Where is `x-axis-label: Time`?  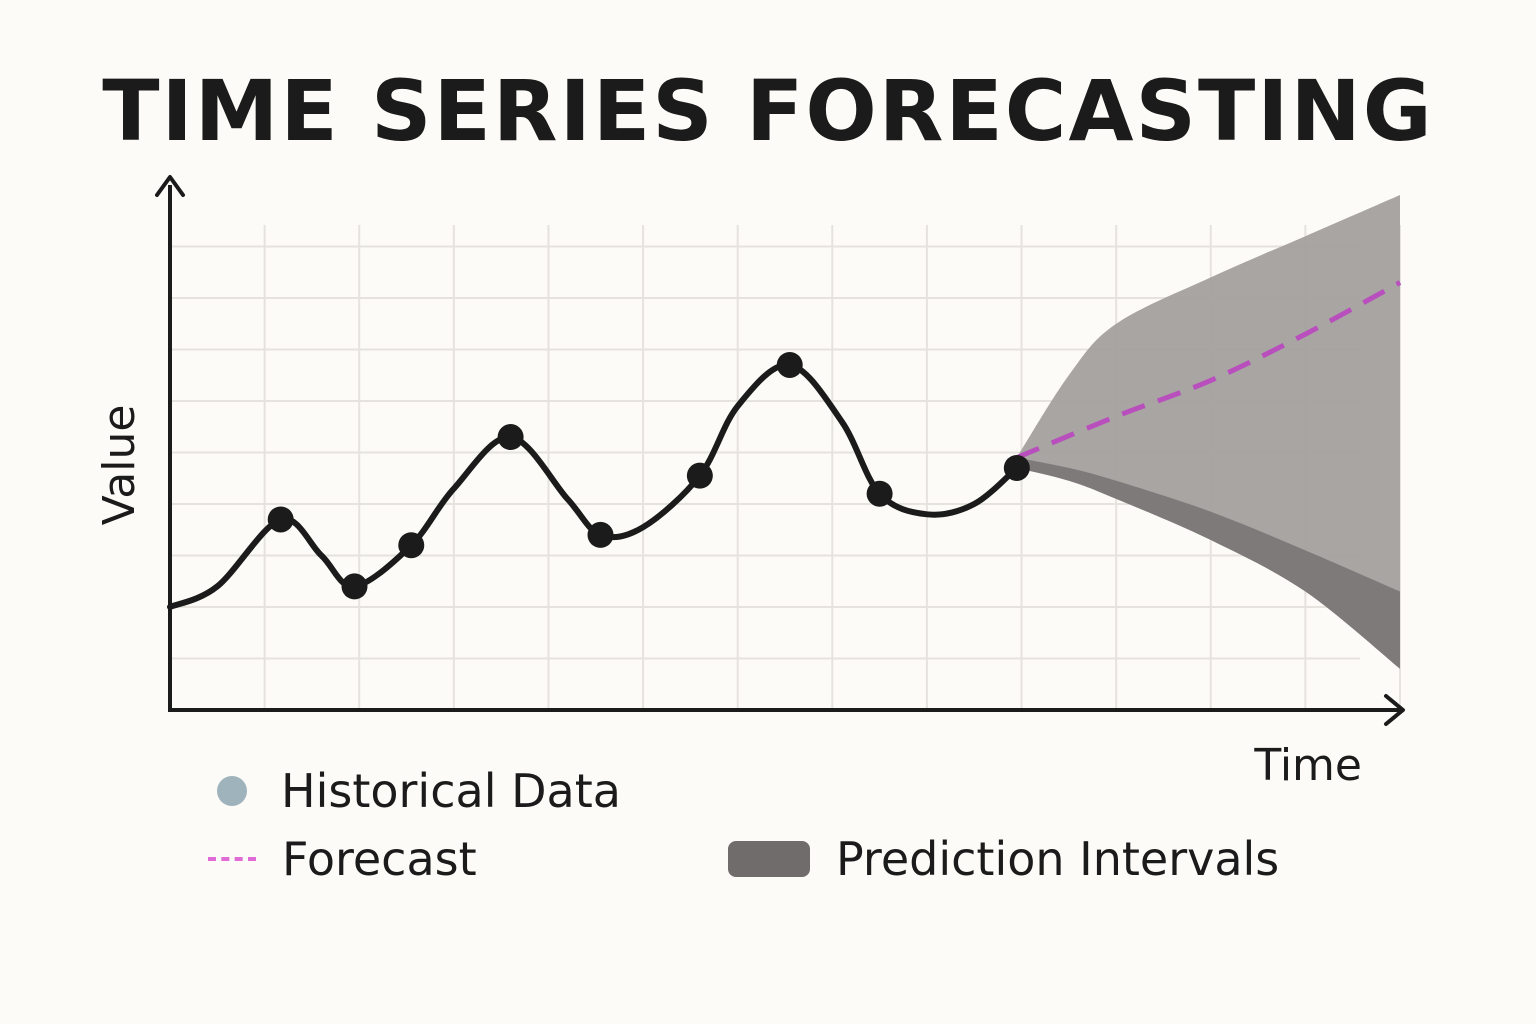 x-axis-label: Time is located at coordinates (1307, 765).